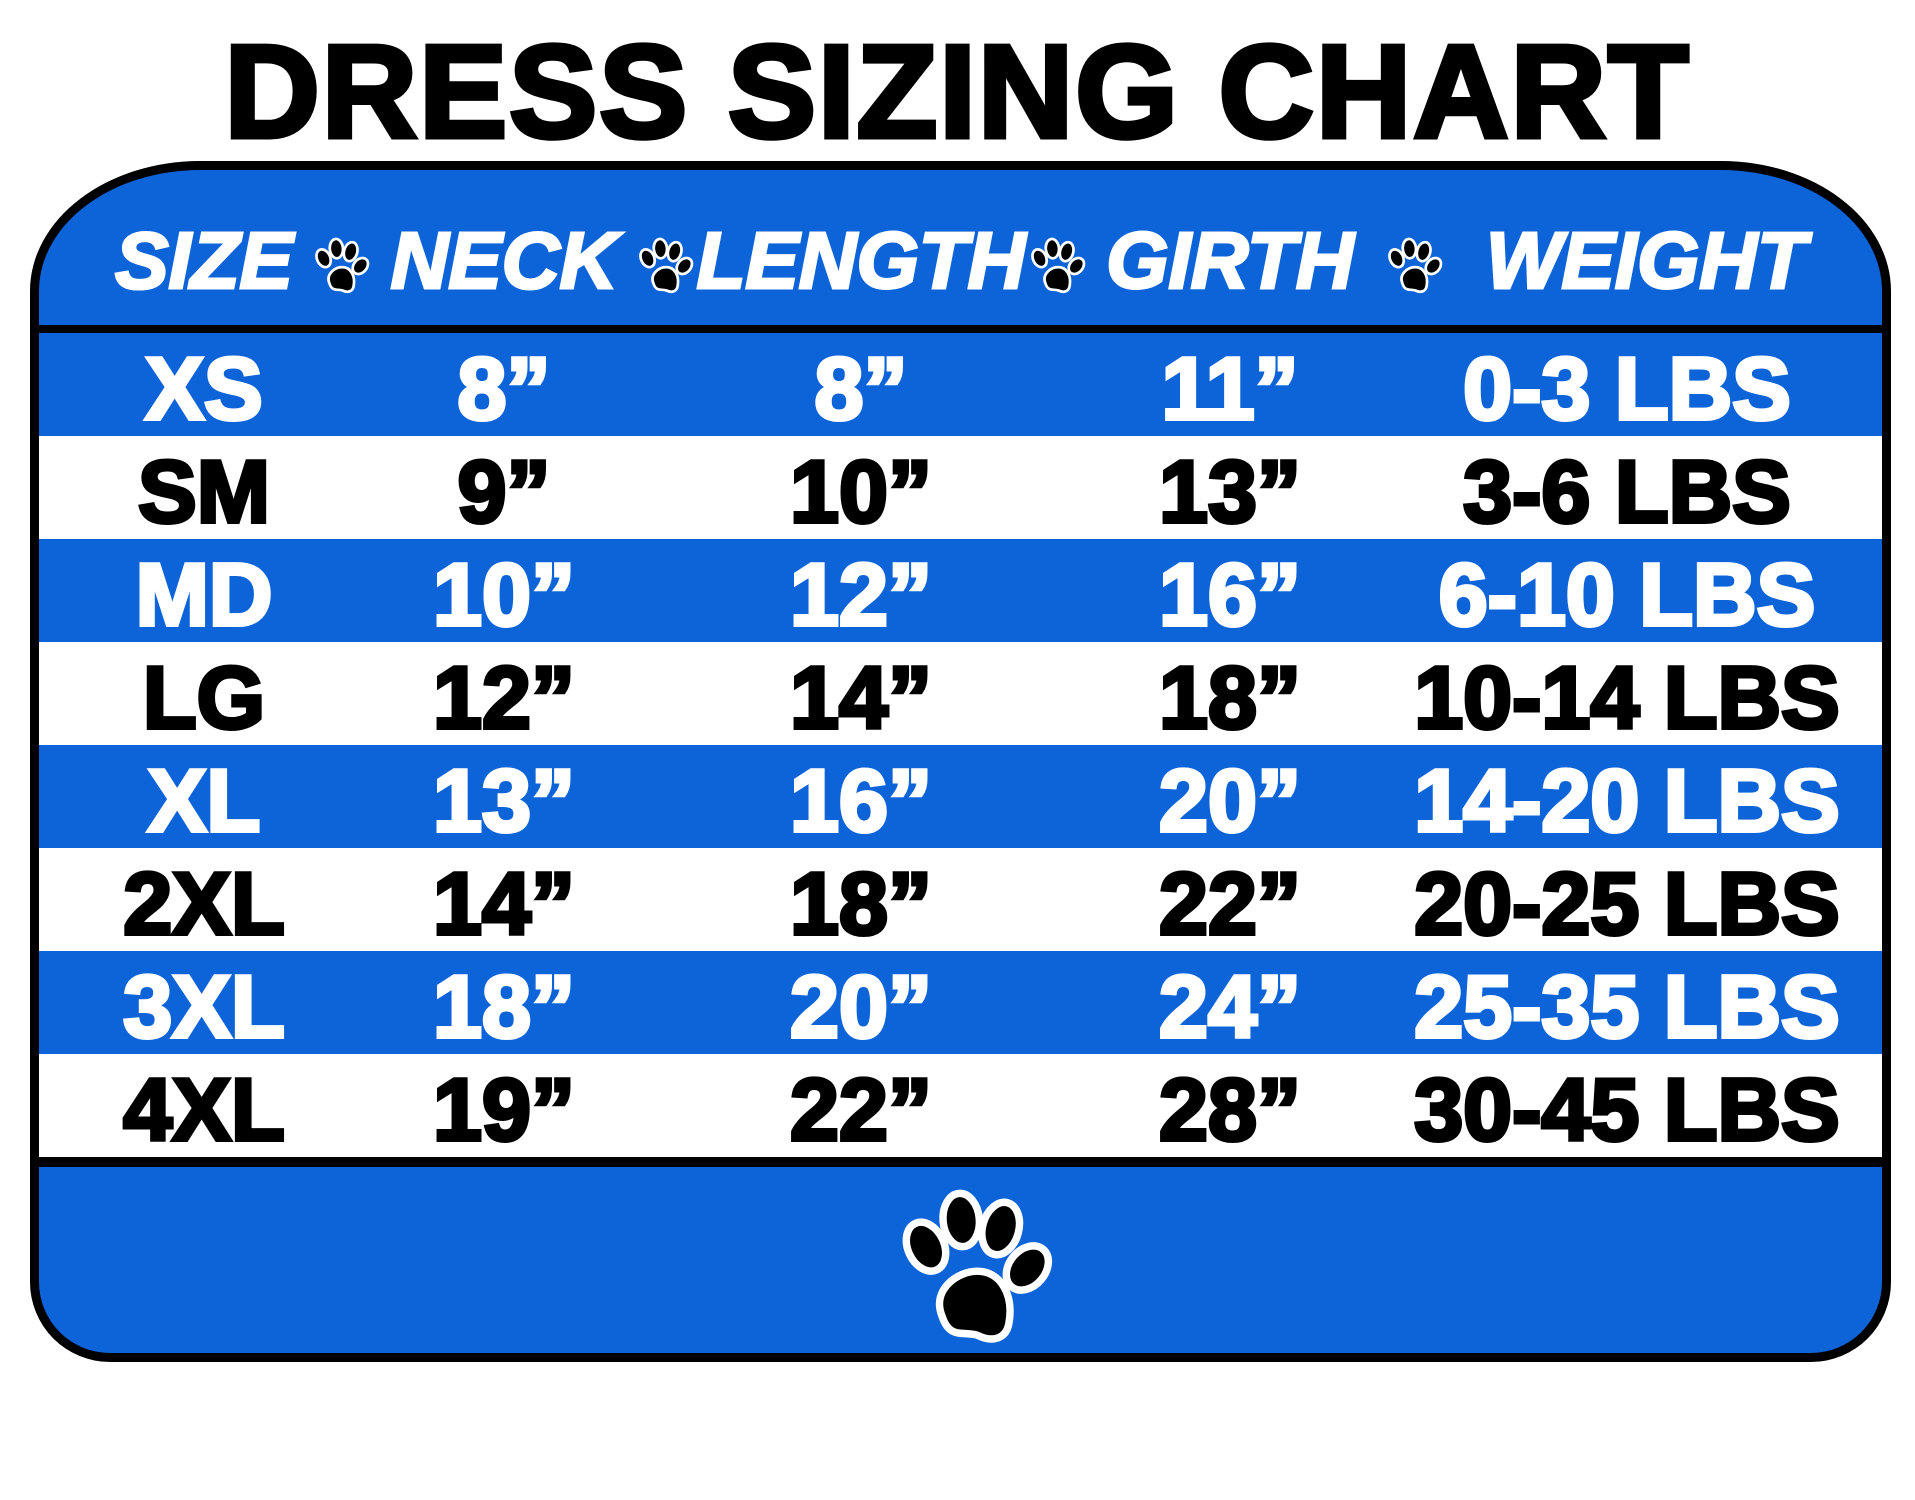 The image size is (1915, 1500). I want to click on table-row: XS 8” 8” 11” 0-3 LBS, so click(960, 386).